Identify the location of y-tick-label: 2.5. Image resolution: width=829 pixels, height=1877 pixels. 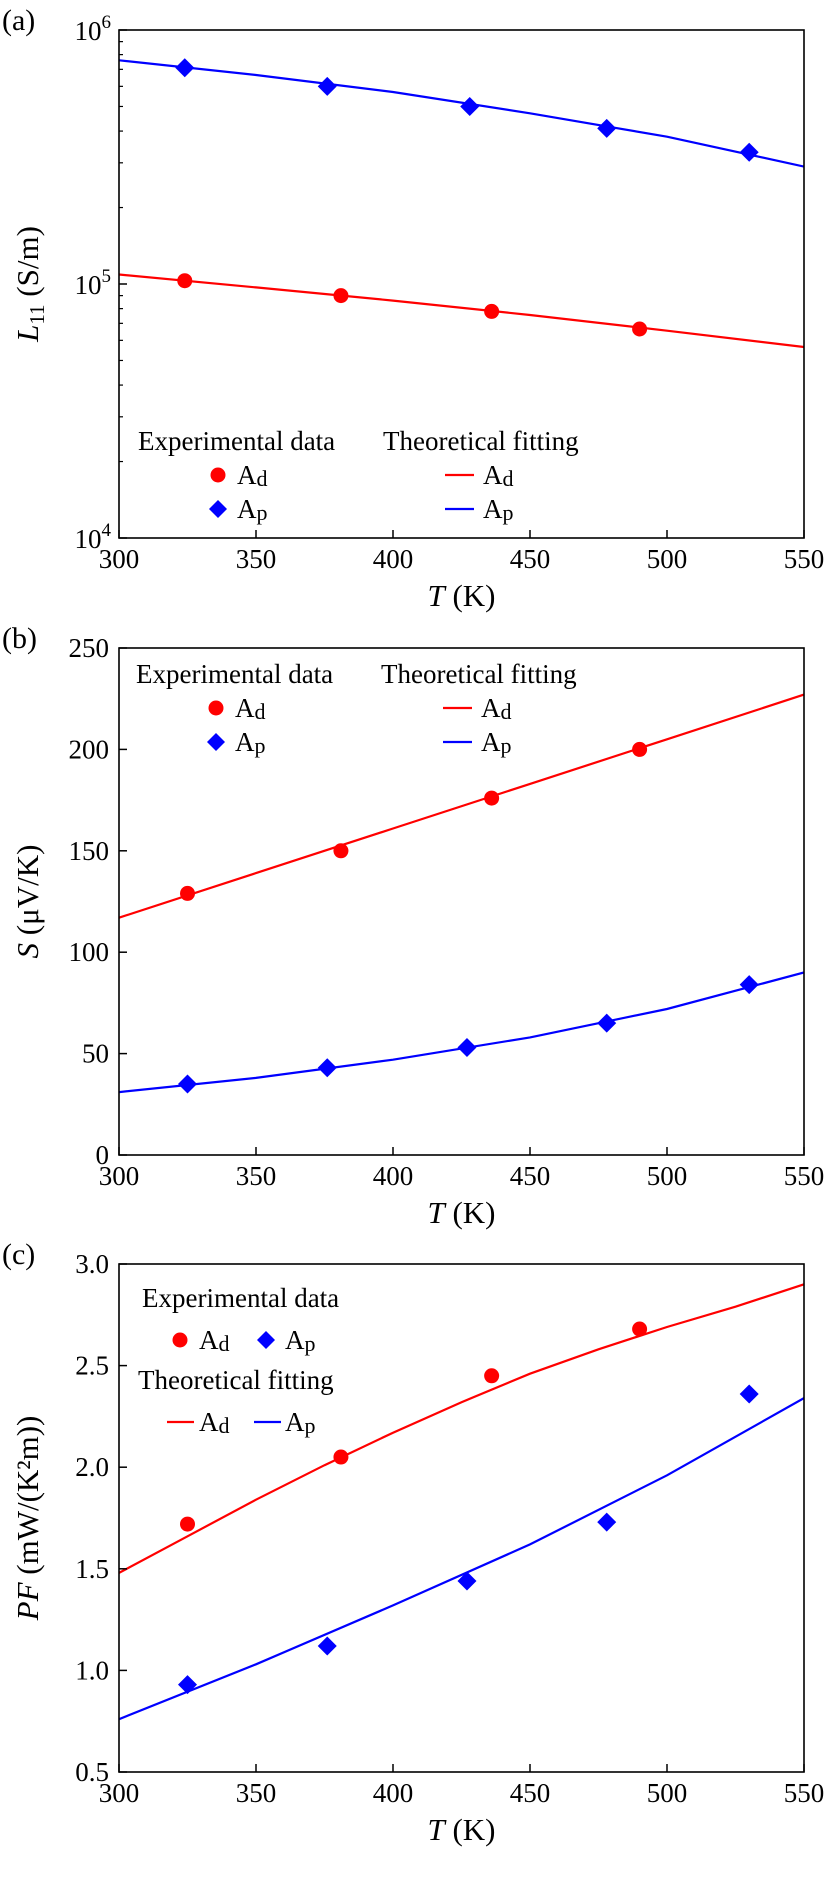
(92, 1366).